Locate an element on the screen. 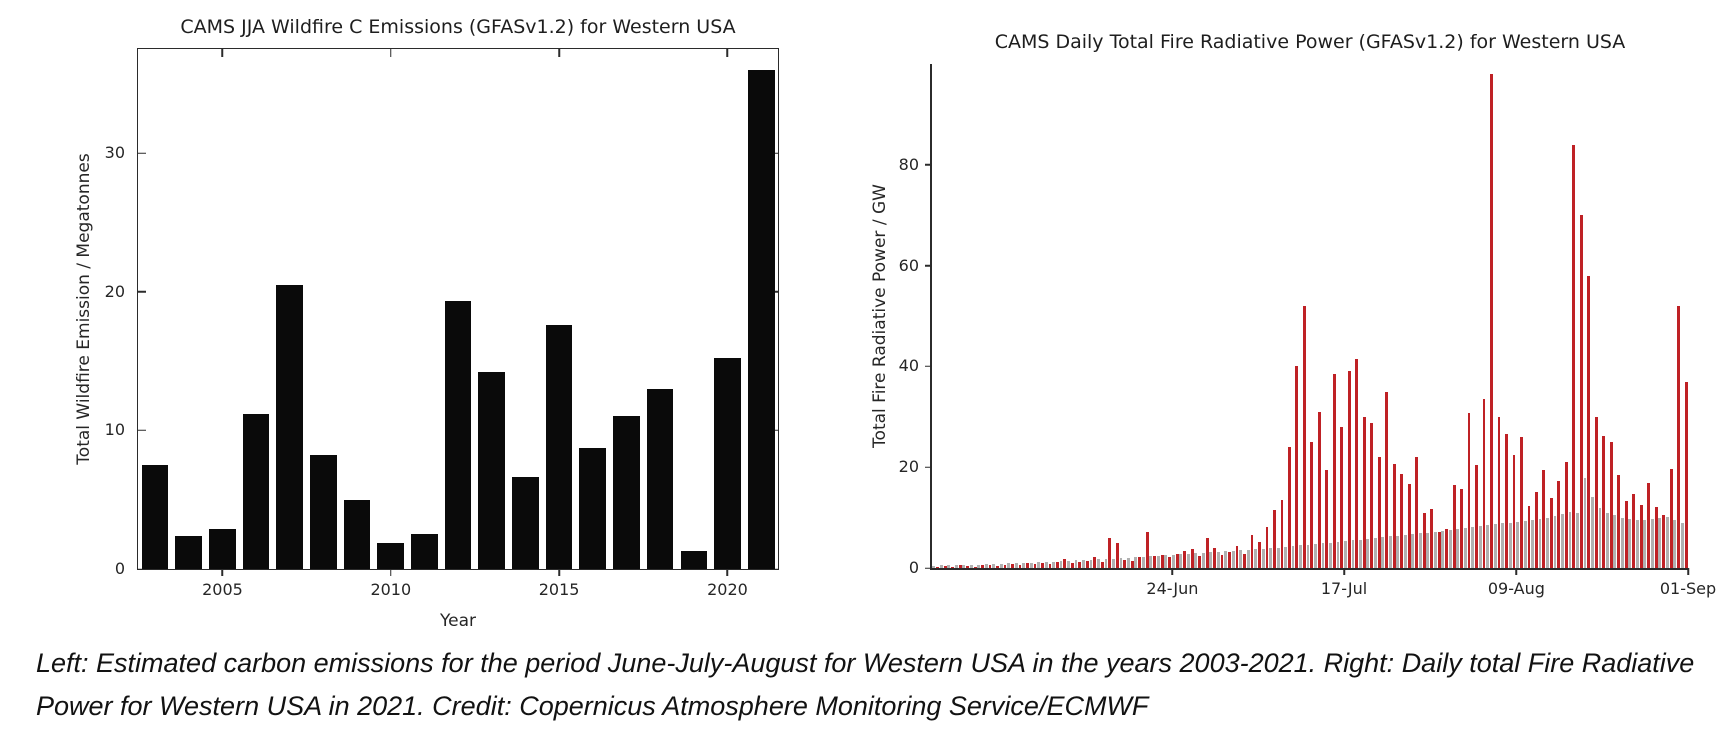 The width and height of the screenshot is (1718, 752). day-slot-15-Jun is located at coordinates (1108, 316).